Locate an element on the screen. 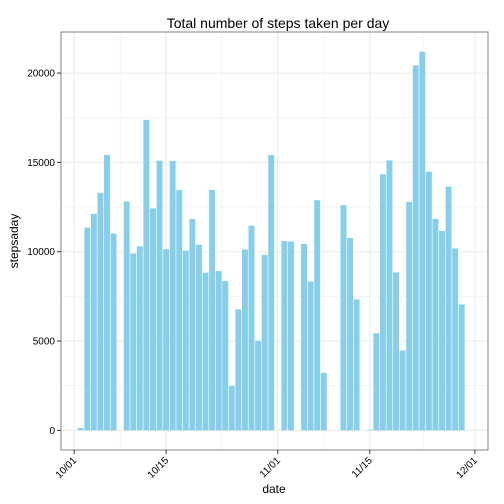 Image resolution: width=504 pixels, height=504 pixels. x-tick-label: 11/01 is located at coordinates (270, 467).